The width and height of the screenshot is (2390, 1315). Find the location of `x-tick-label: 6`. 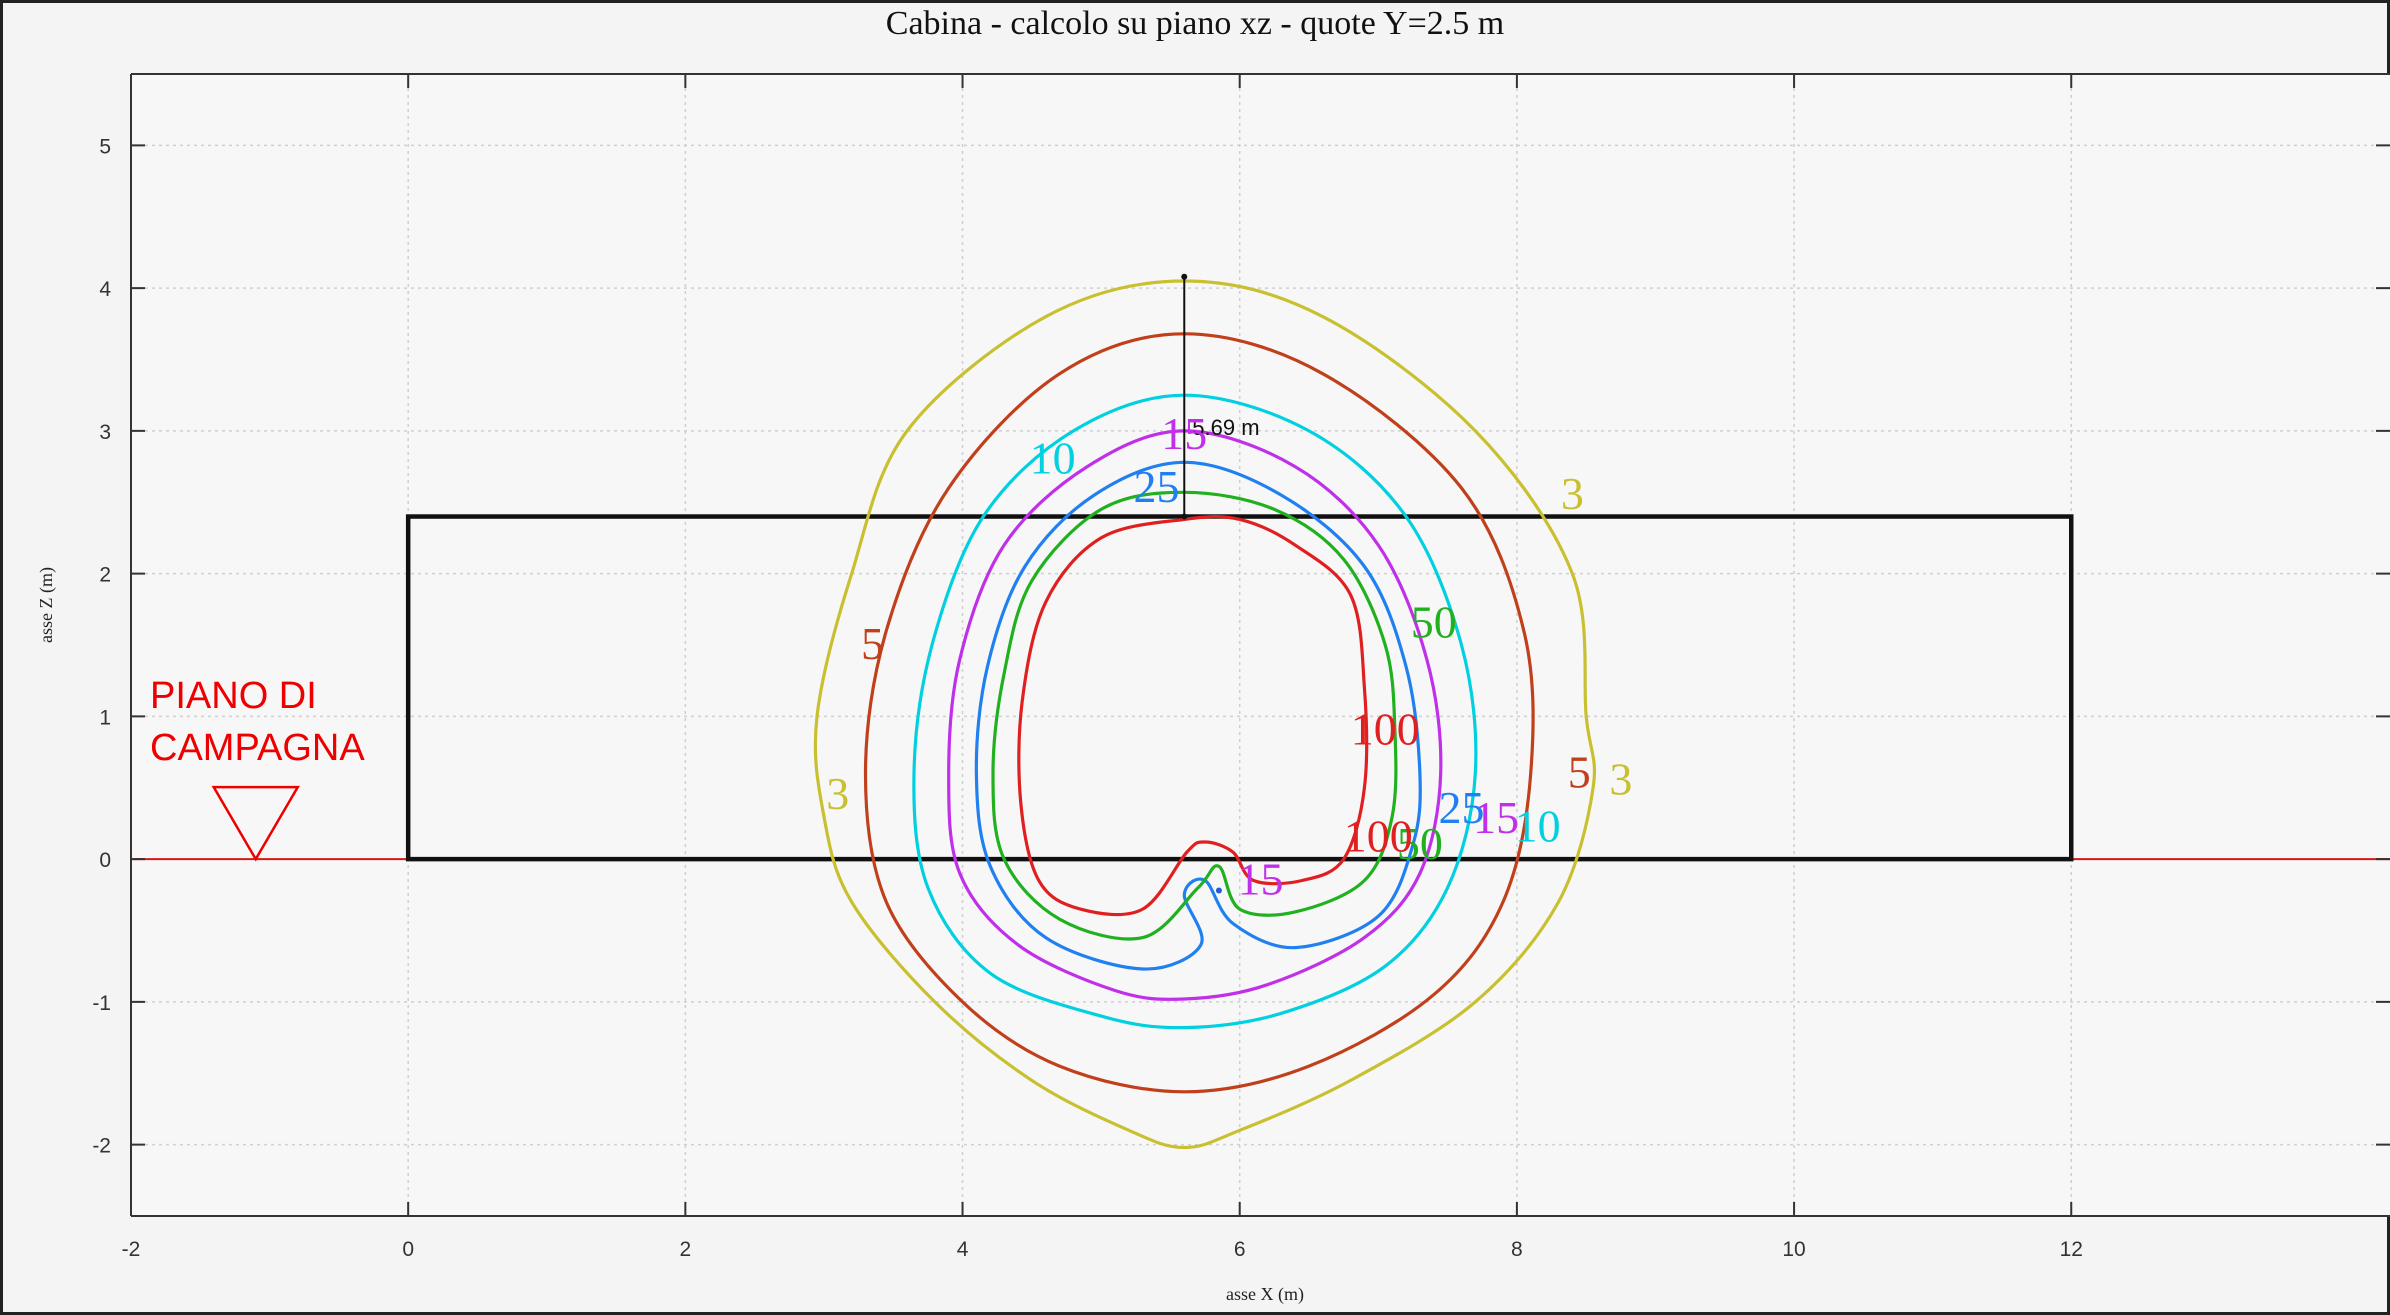

x-tick-label: 6 is located at coordinates (1240, 1249).